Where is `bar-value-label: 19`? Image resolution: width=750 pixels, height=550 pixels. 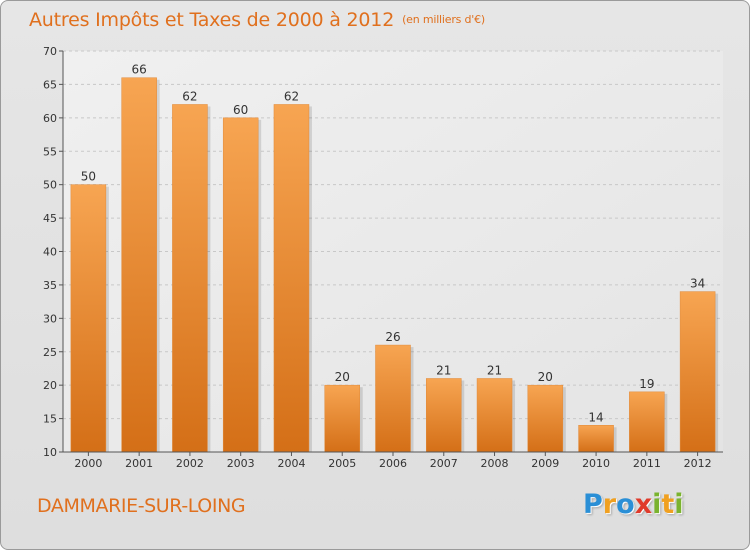 bar-value-label: 19 is located at coordinates (646, 384).